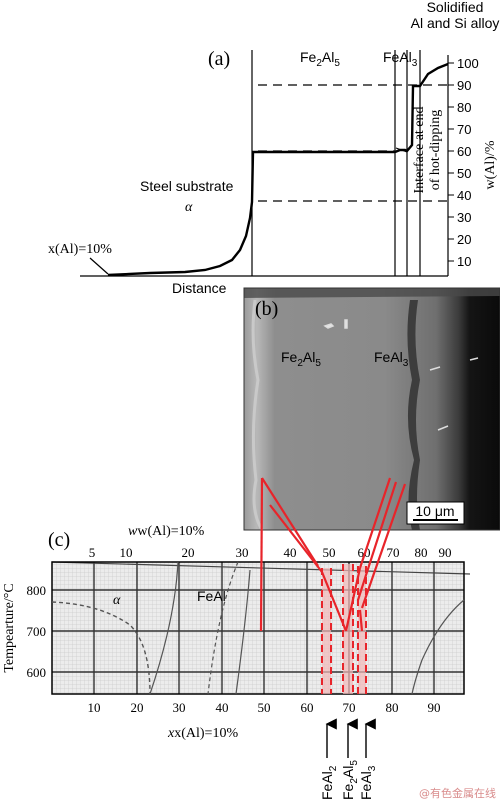  Describe the element at coordinates (464, 107) in the screenshot. I see `y-tick-80: 80` at that location.